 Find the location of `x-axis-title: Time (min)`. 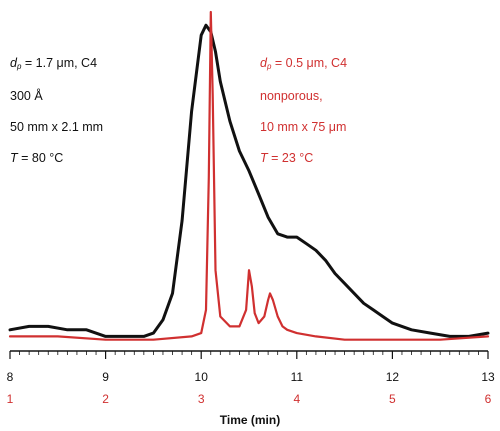

x-axis-title: Time (min) is located at coordinates (250, 420).